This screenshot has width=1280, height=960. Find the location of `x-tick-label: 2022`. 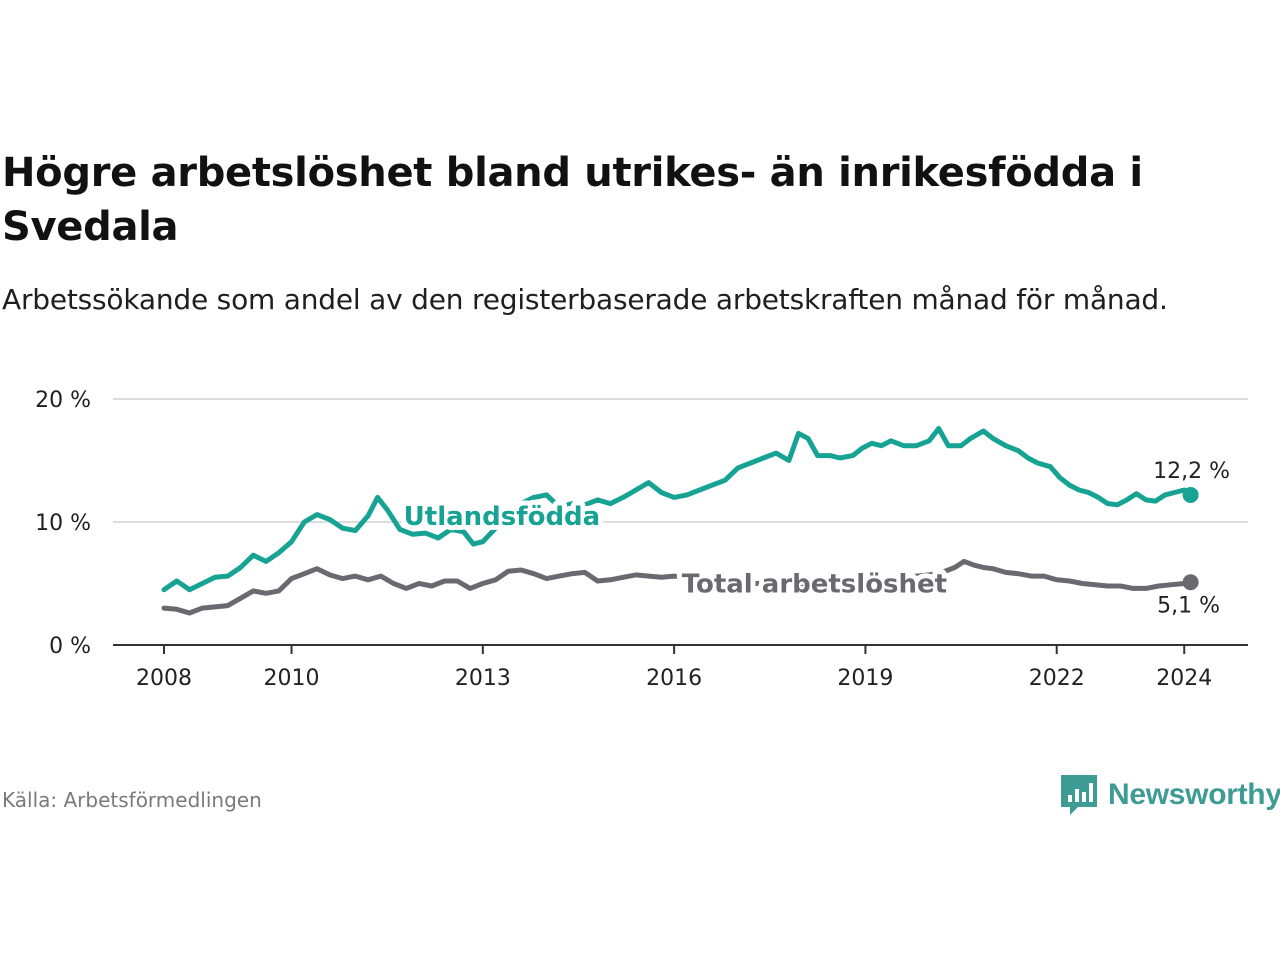

x-tick-label: 2022 is located at coordinates (1057, 678).